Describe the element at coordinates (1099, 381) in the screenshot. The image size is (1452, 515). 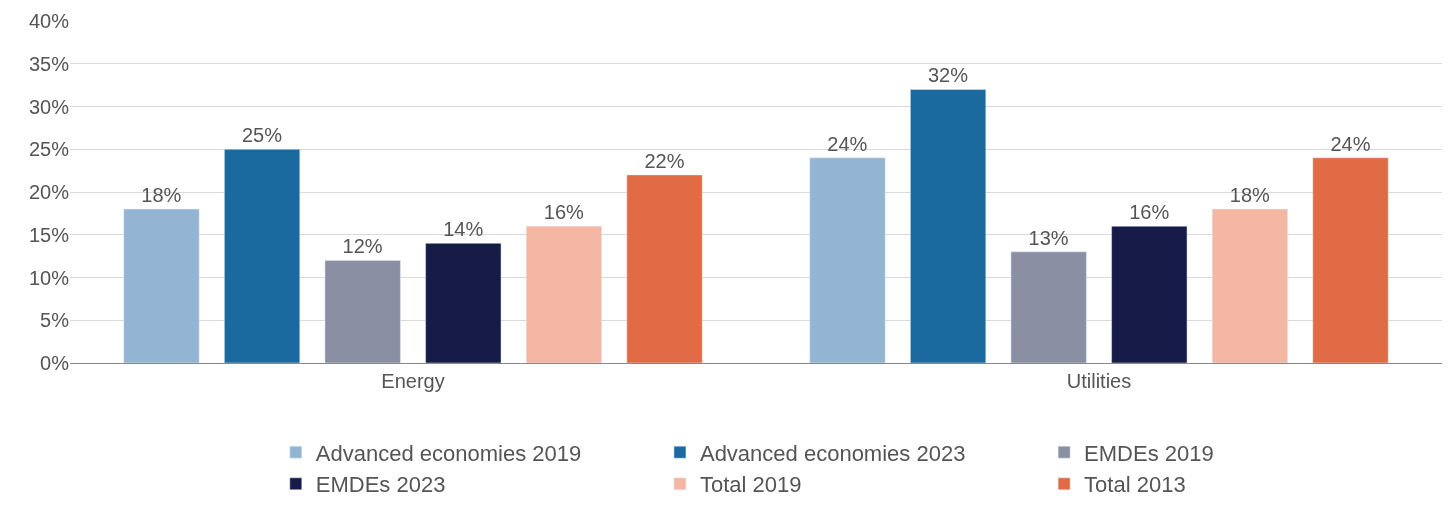
I see `x-tick-label: Utilities` at that location.